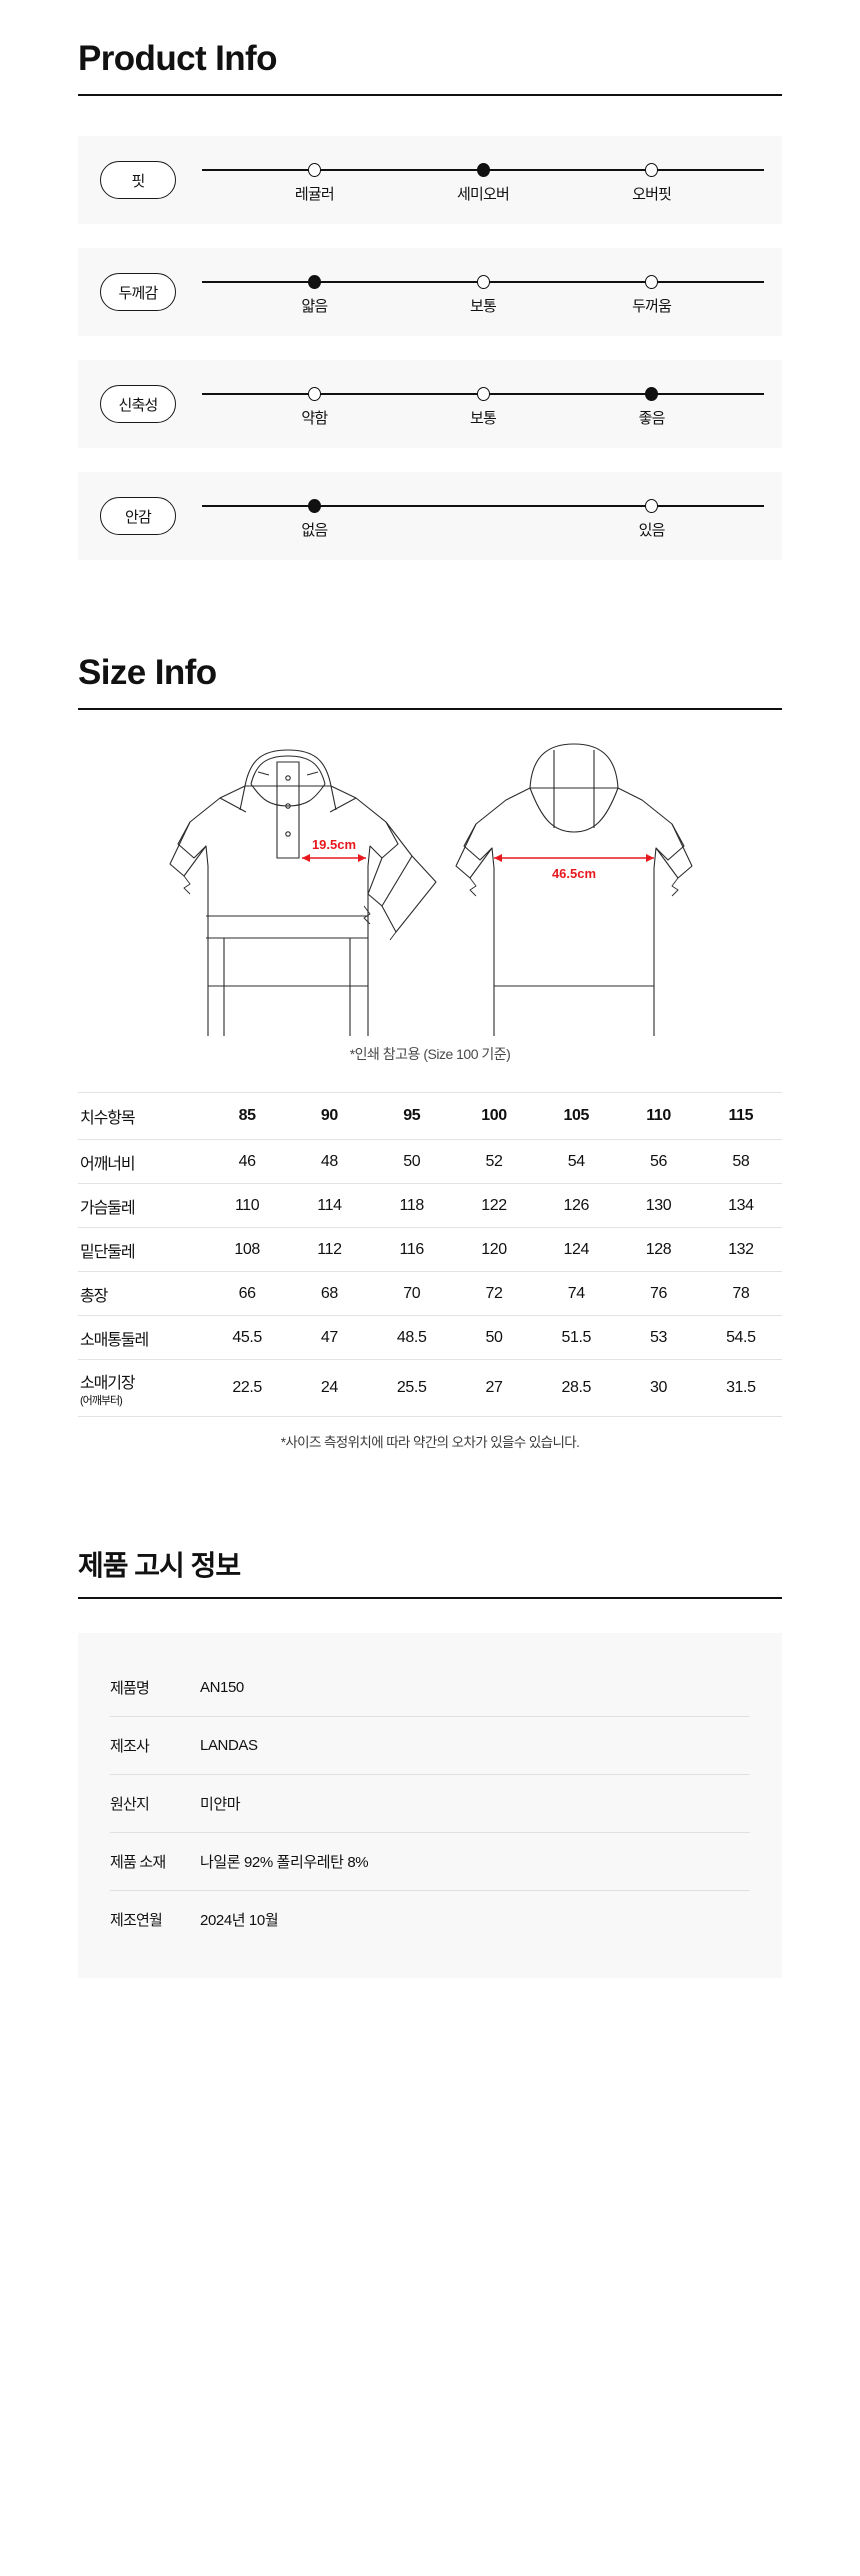  What do you see at coordinates (740, 1116) in the screenshot?
I see `size-column-header: 115` at bounding box center [740, 1116].